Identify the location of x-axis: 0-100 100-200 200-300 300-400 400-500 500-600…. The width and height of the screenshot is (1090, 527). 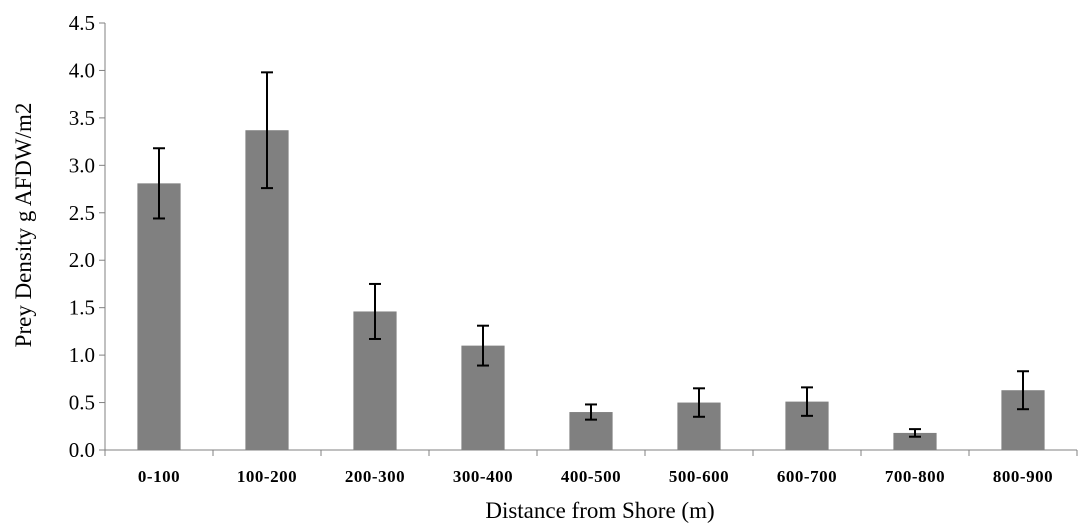
(591, 467).